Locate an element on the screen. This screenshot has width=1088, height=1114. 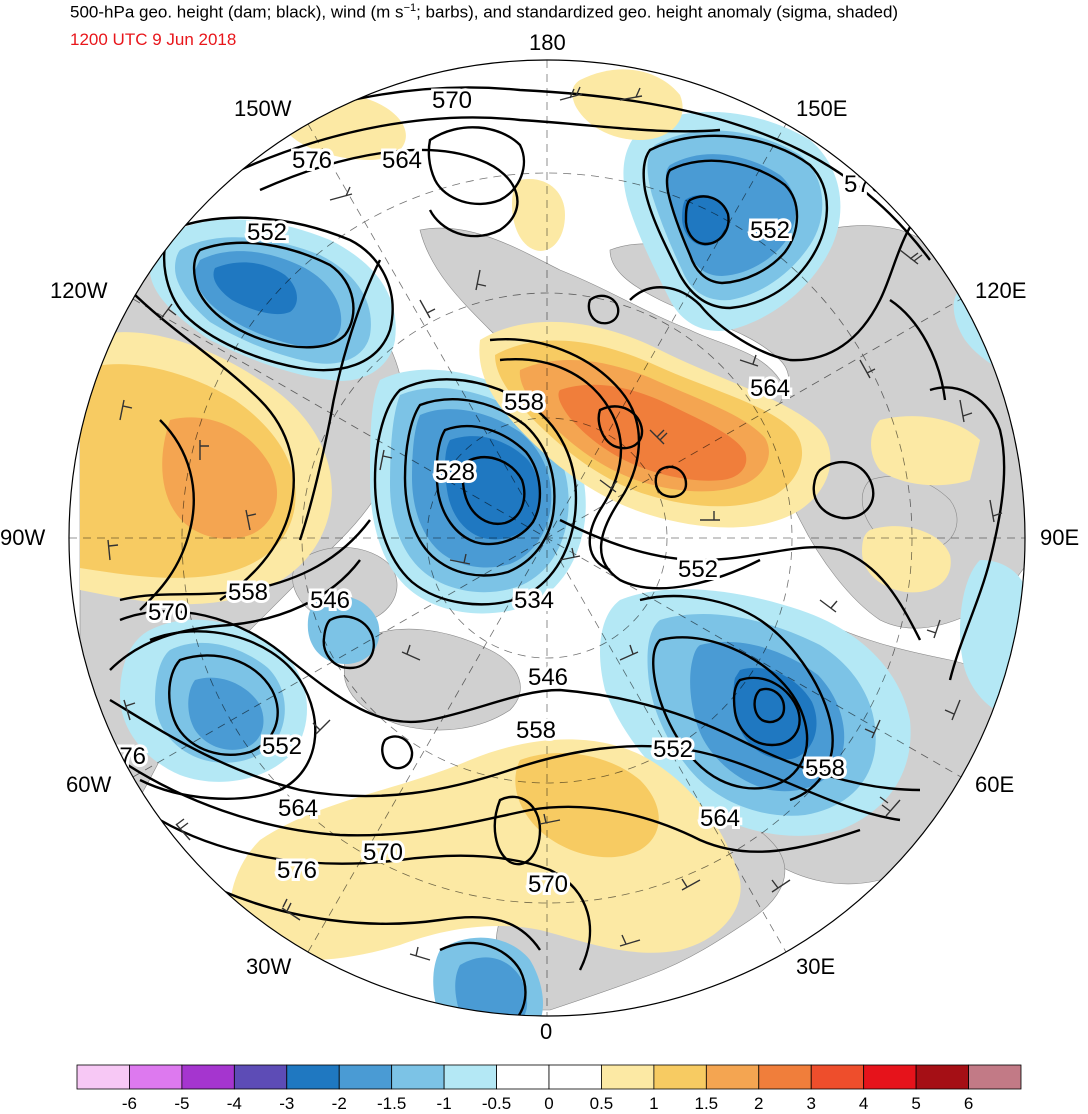
colorbar-tick-label: 2 is located at coordinates (759, 1103).